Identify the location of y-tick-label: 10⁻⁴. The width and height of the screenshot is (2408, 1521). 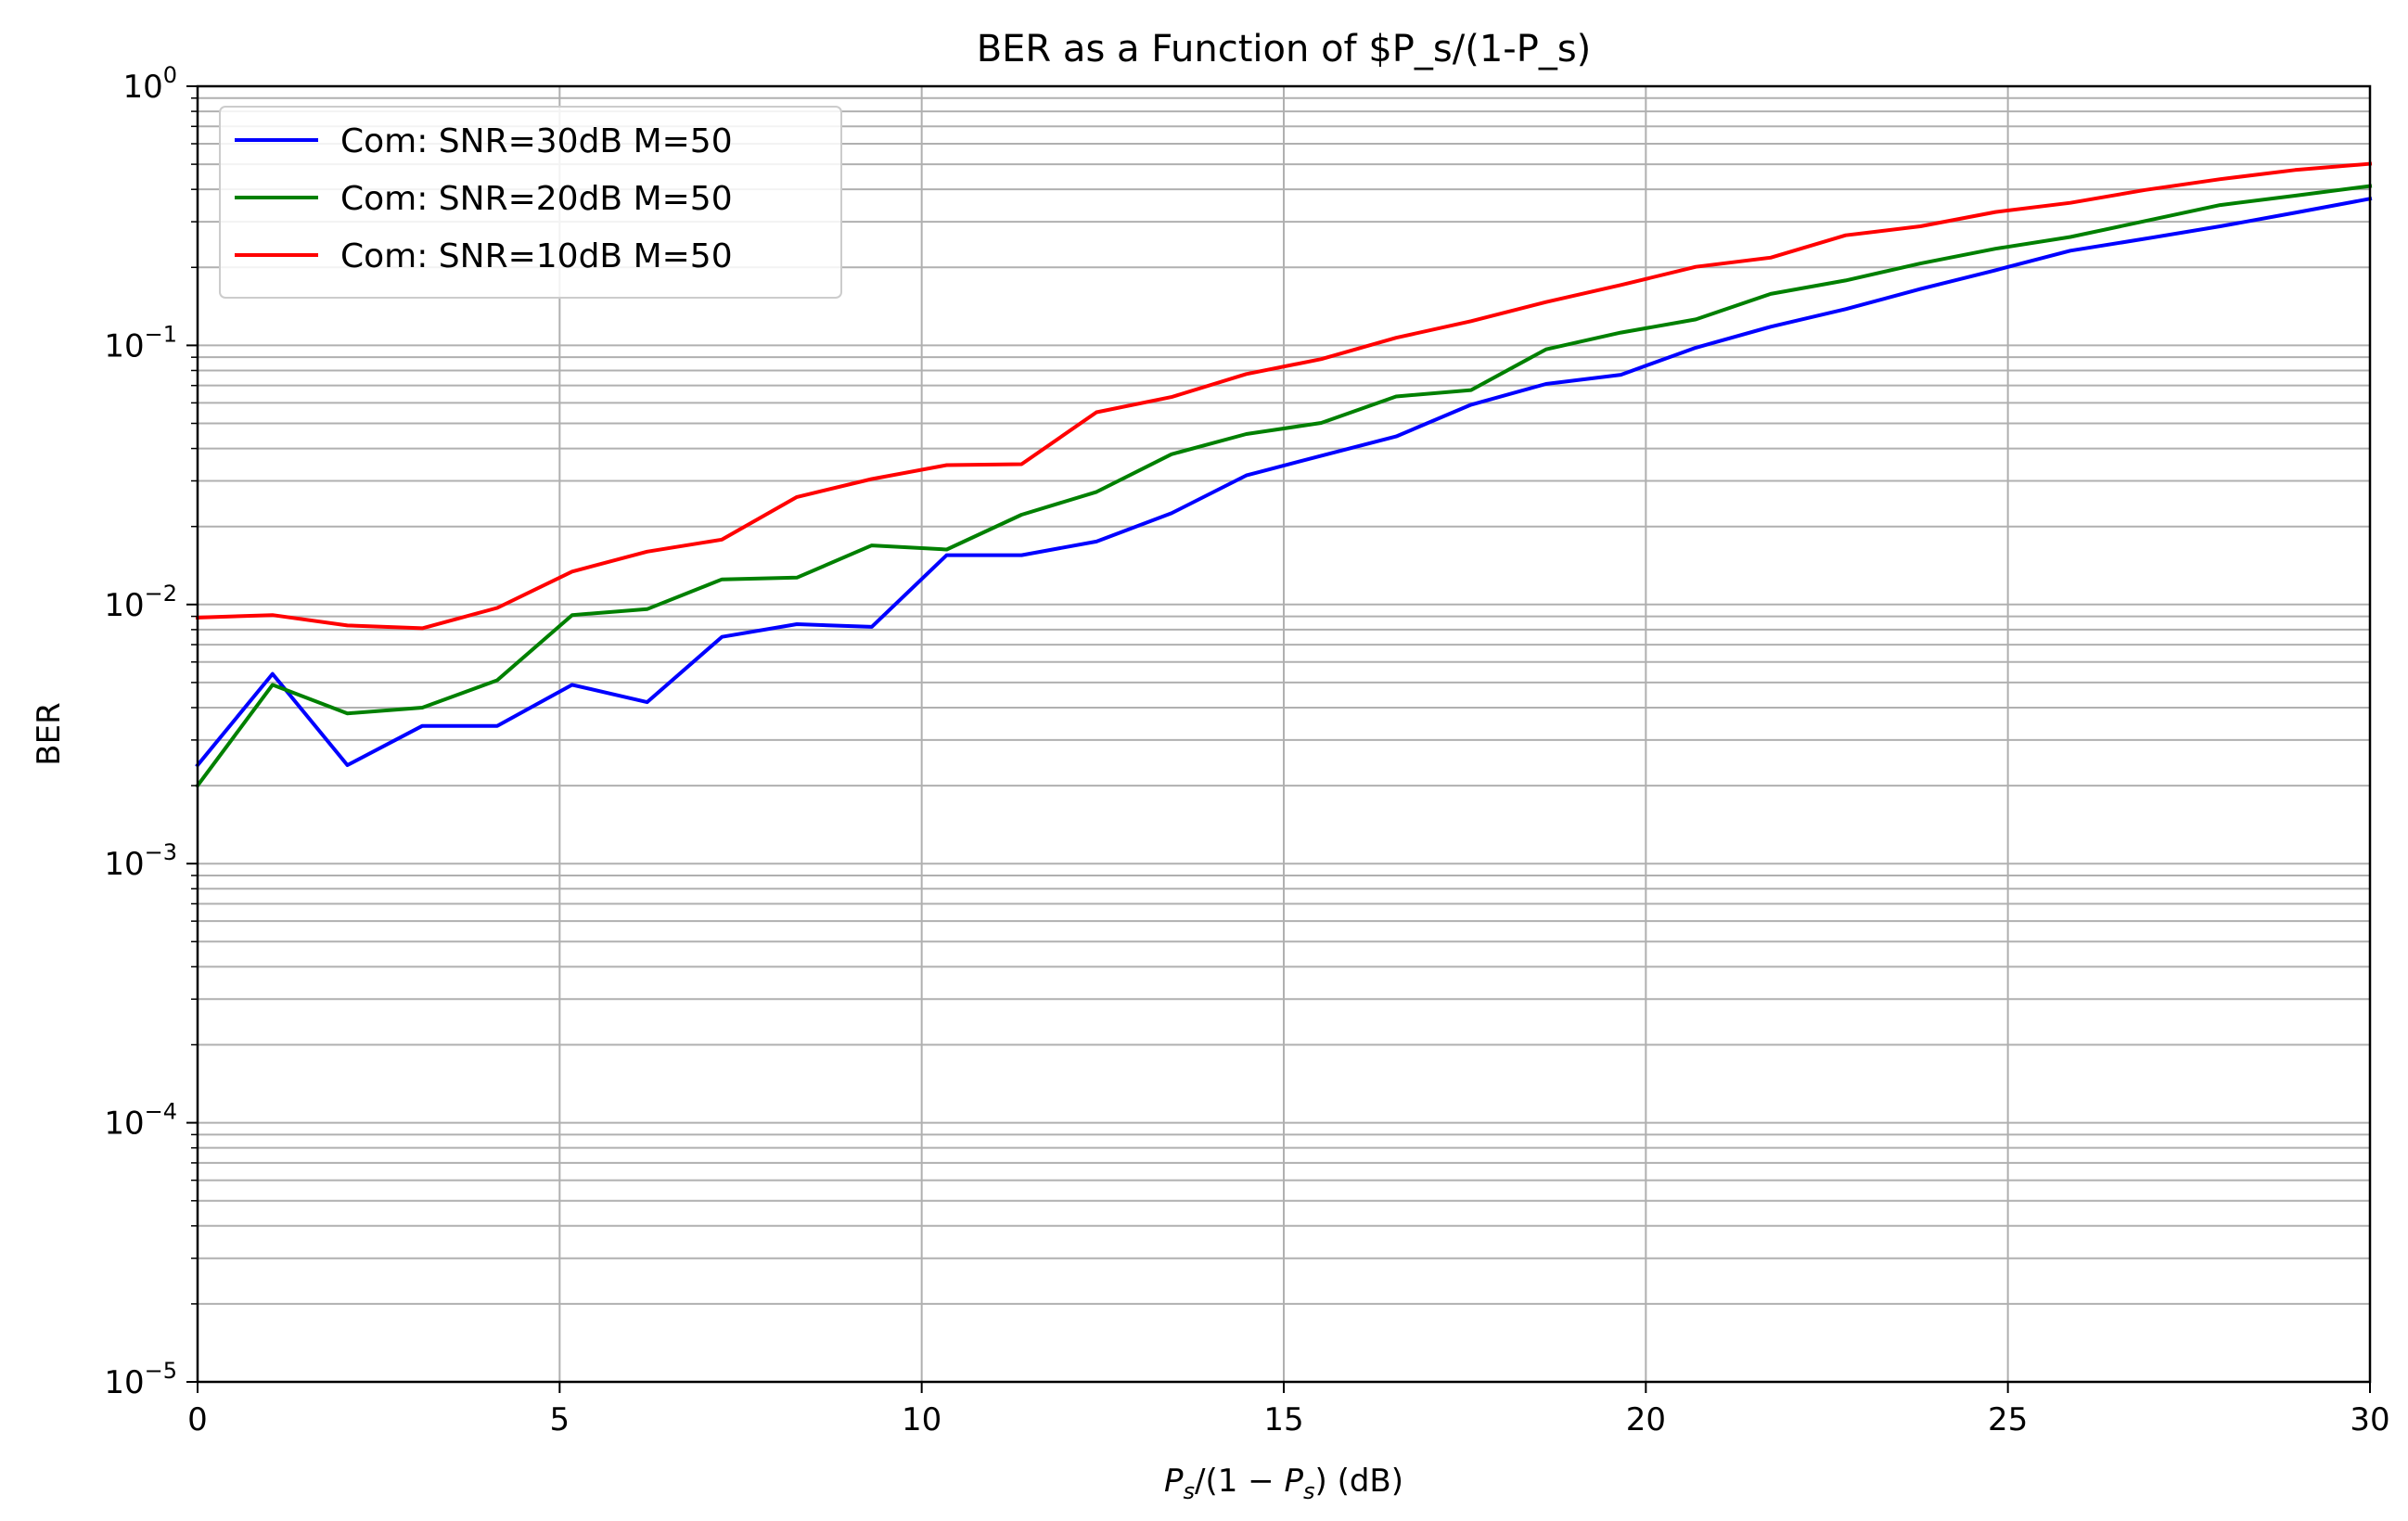
(140, 1121).